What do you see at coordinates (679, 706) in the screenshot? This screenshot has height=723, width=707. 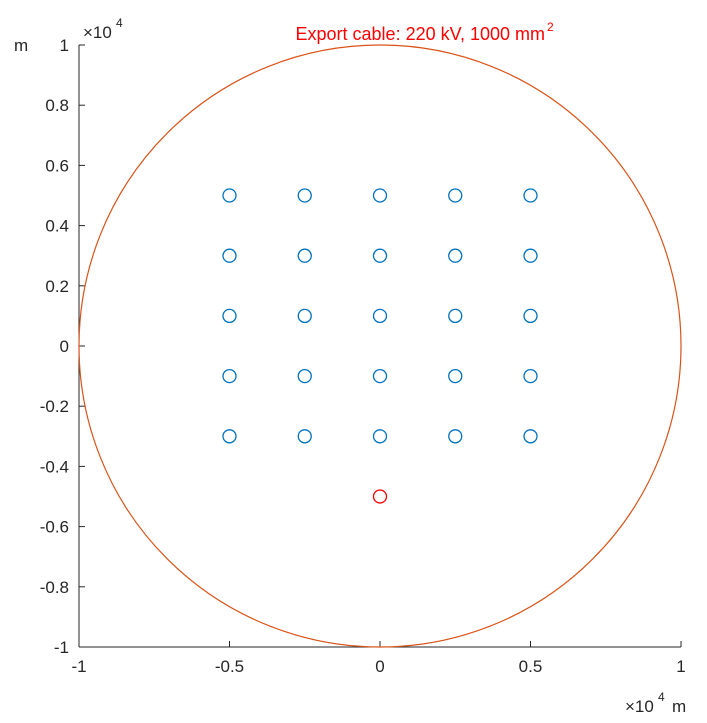 I see `x-axis-label: m` at bounding box center [679, 706].